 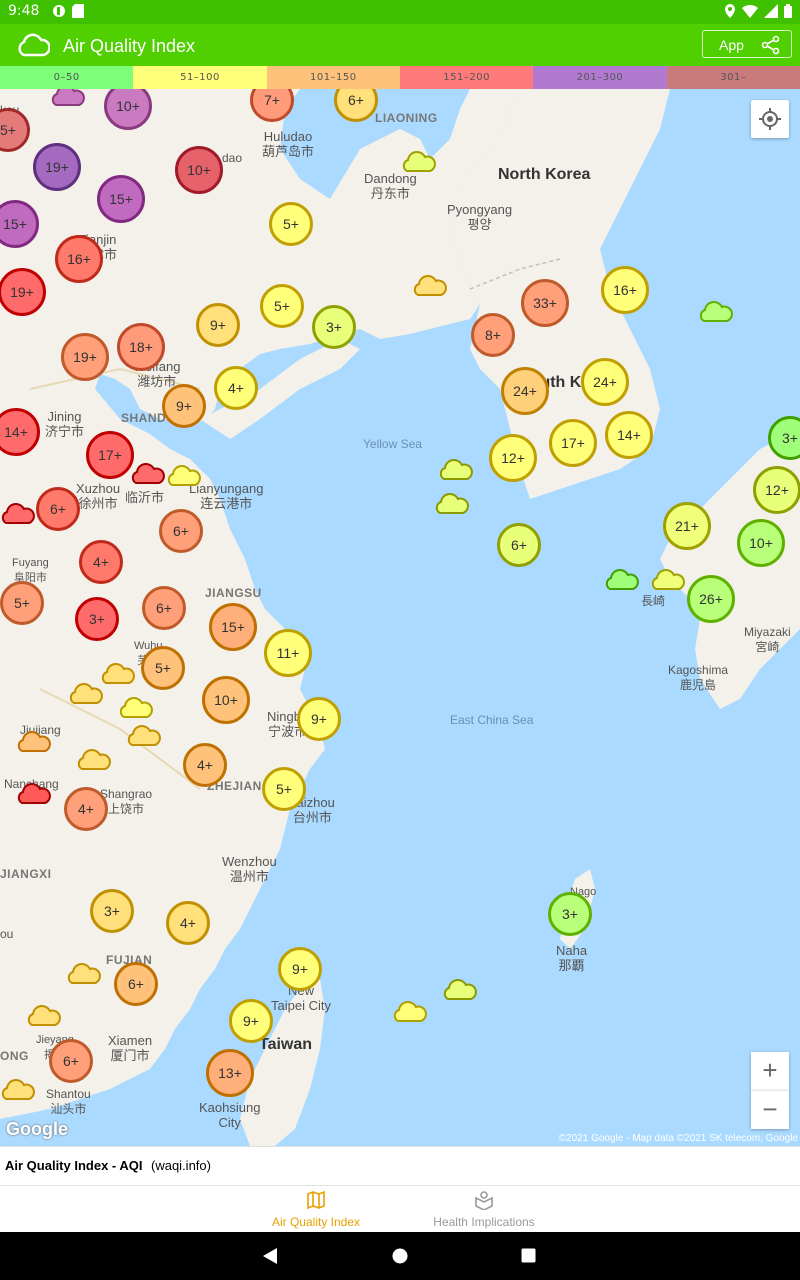 What do you see at coordinates (7, 934) in the screenshot?
I see `map-label-ou: ou` at bounding box center [7, 934].